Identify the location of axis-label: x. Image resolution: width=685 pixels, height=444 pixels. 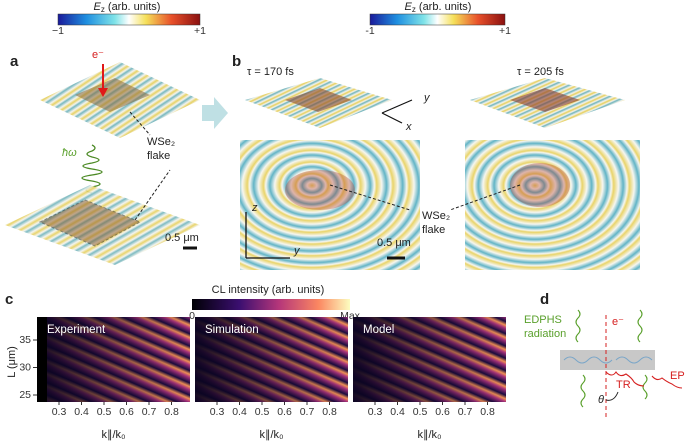
(408, 127).